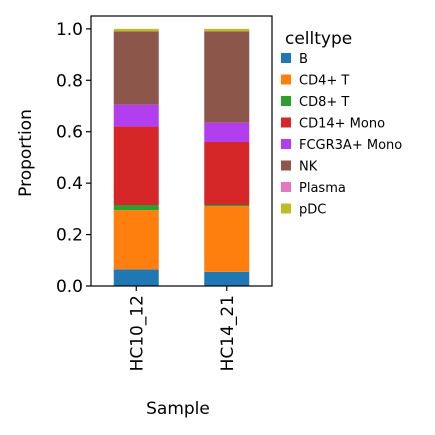 This screenshot has height=435, width=435. What do you see at coordinates (227, 239) in the screenshot?
I see `bar-segment-HC14_21-CD4-T` at bounding box center [227, 239].